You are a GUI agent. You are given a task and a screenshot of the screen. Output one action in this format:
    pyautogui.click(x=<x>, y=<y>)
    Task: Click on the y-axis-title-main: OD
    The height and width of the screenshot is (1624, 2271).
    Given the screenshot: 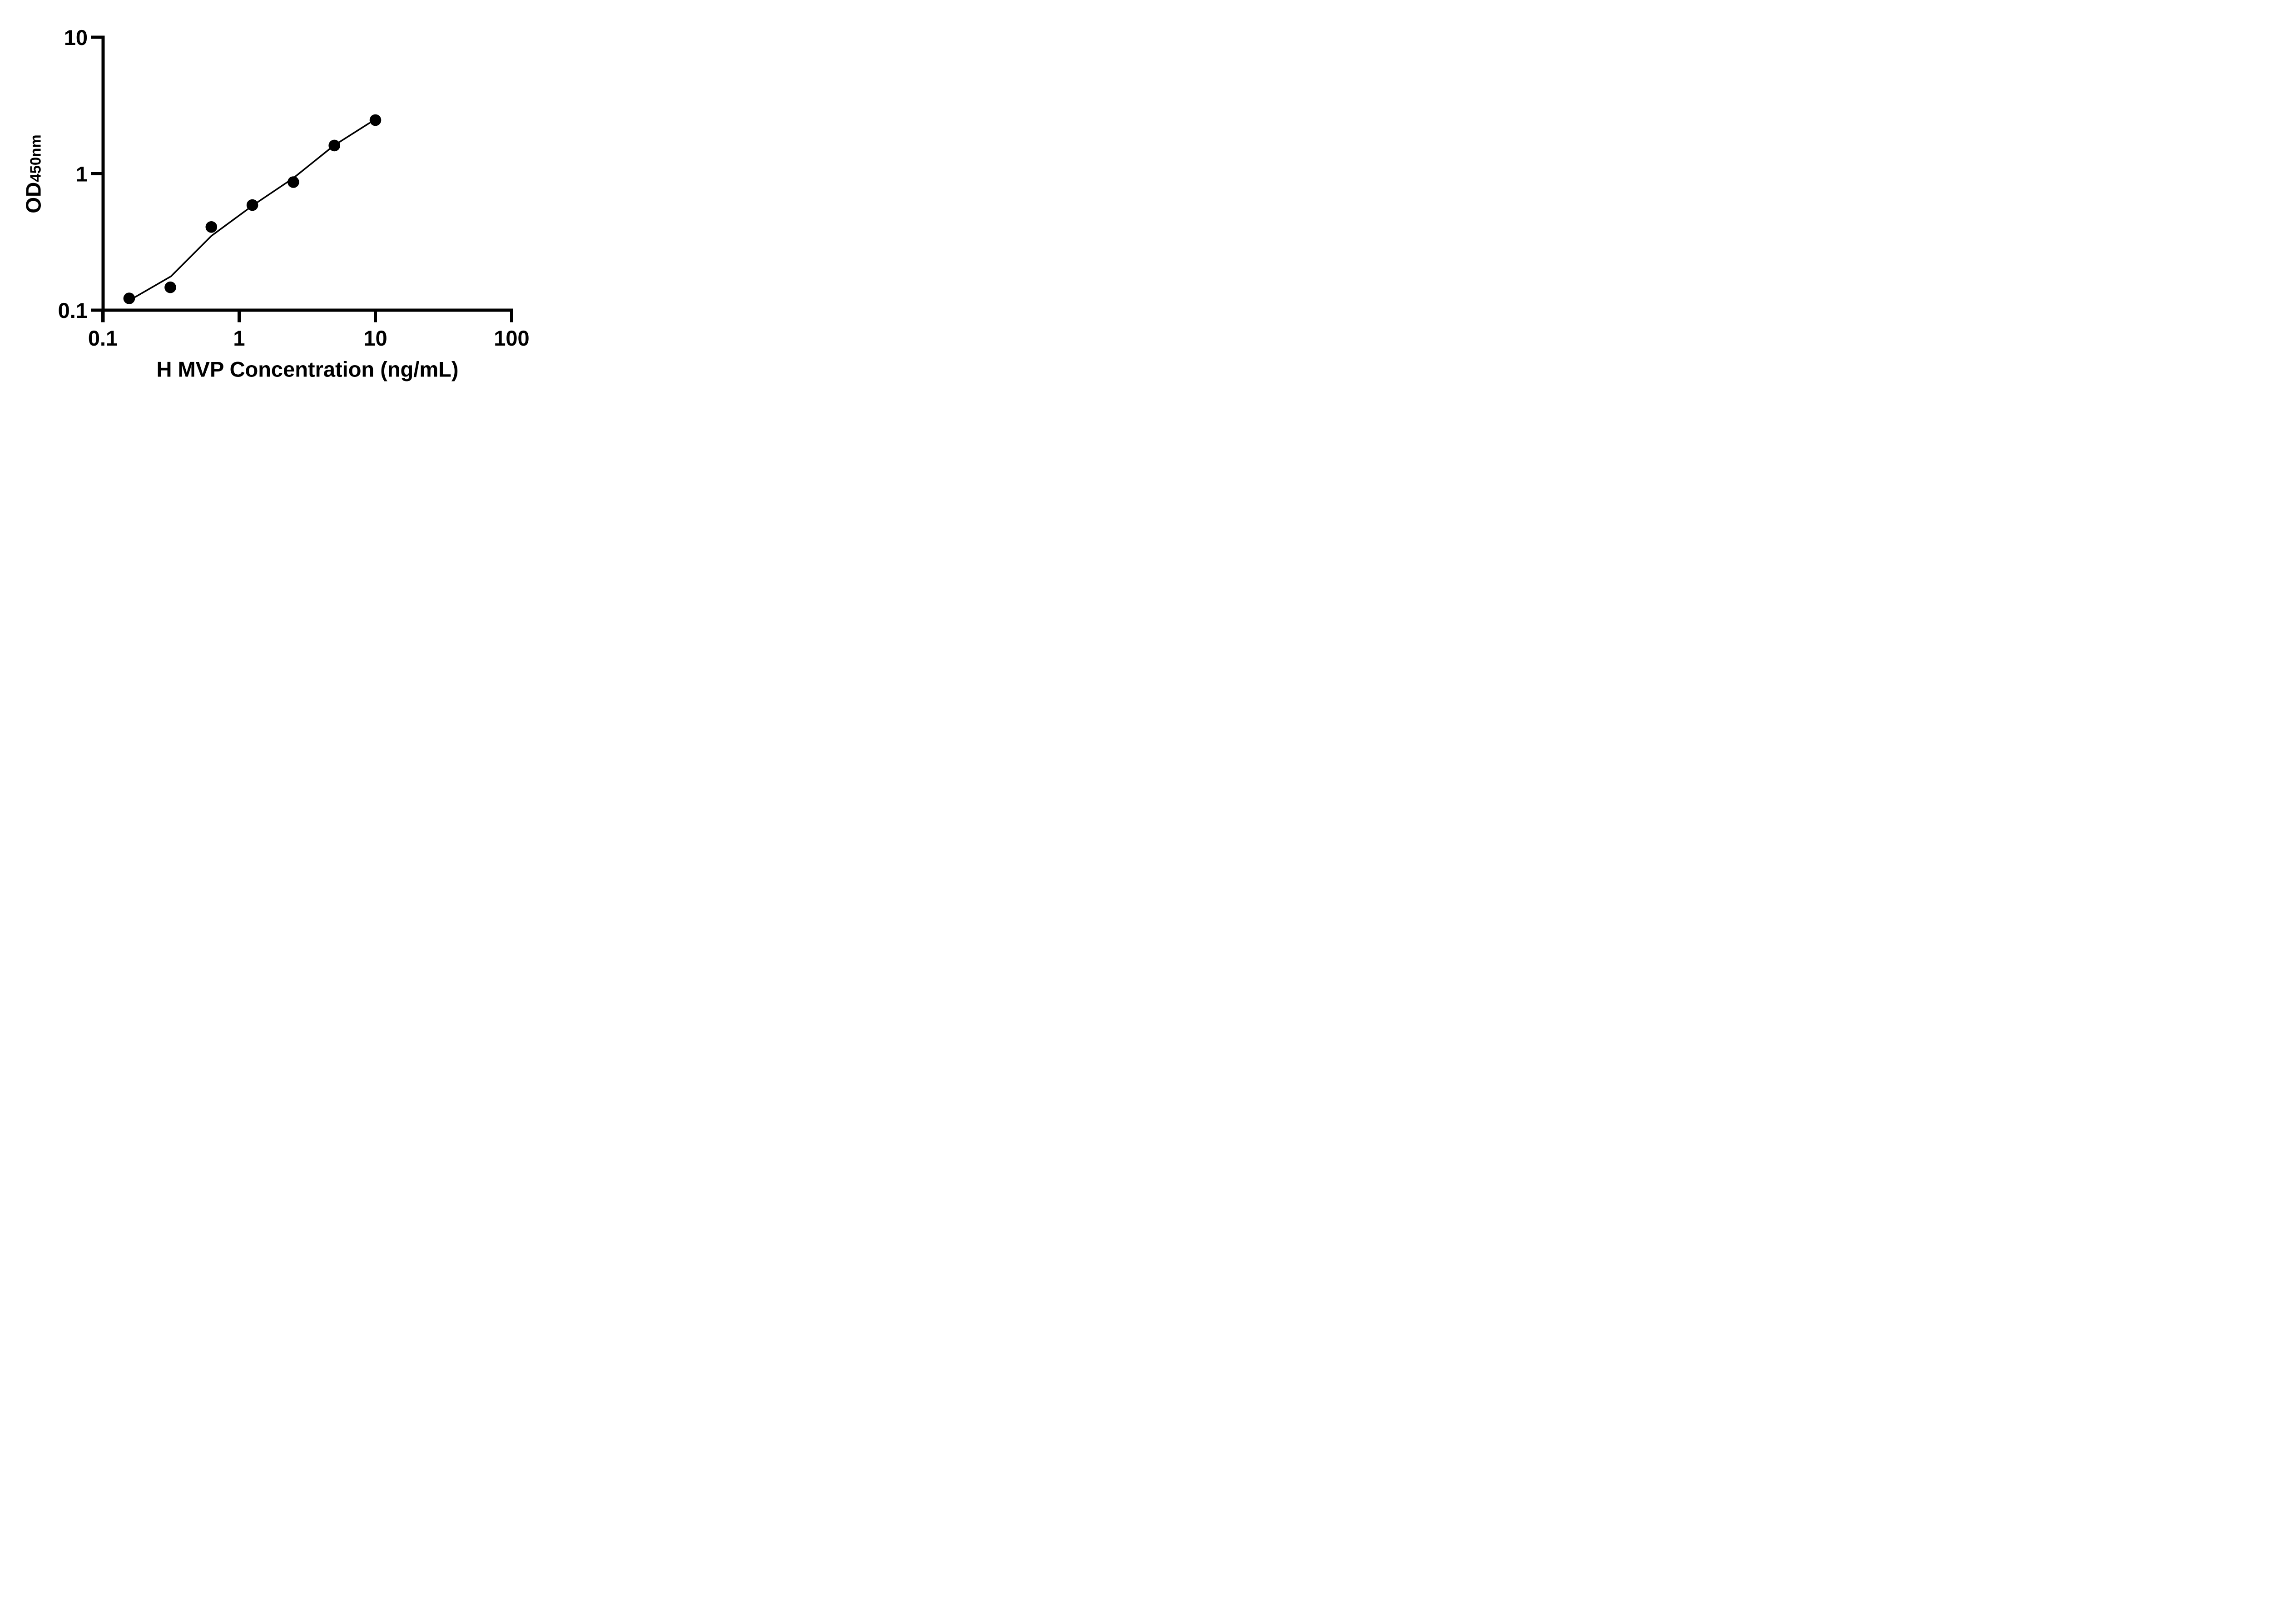 What is the action you would take?
    pyautogui.click(x=33, y=197)
    